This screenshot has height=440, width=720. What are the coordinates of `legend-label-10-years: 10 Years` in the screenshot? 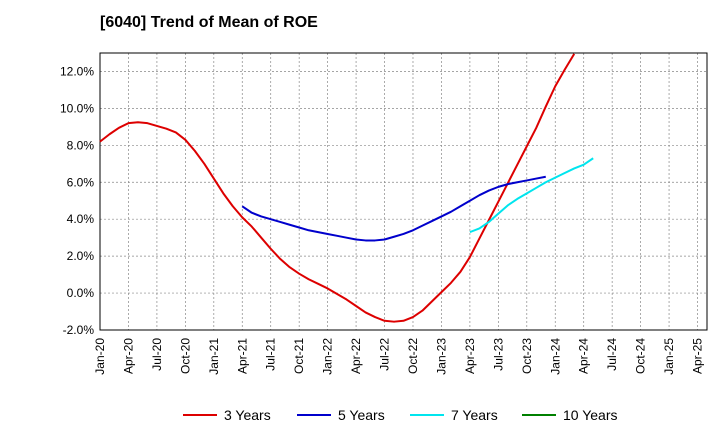 It's located at (590, 415).